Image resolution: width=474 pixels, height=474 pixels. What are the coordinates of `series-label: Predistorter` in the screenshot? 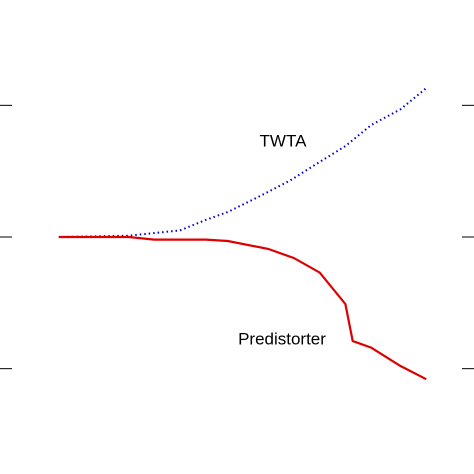 It's located at (282, 338).